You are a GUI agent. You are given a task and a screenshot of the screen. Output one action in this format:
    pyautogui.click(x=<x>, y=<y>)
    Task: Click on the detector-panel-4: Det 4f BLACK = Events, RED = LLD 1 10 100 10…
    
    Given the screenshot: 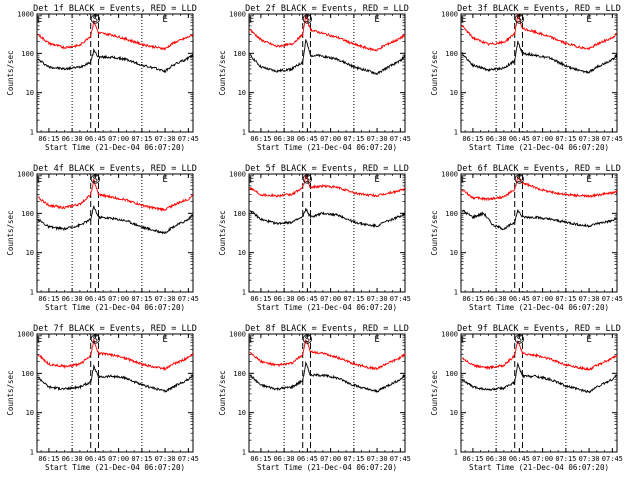 What is the action you would take?
    pyautogui.click(x=102, y=238)
    